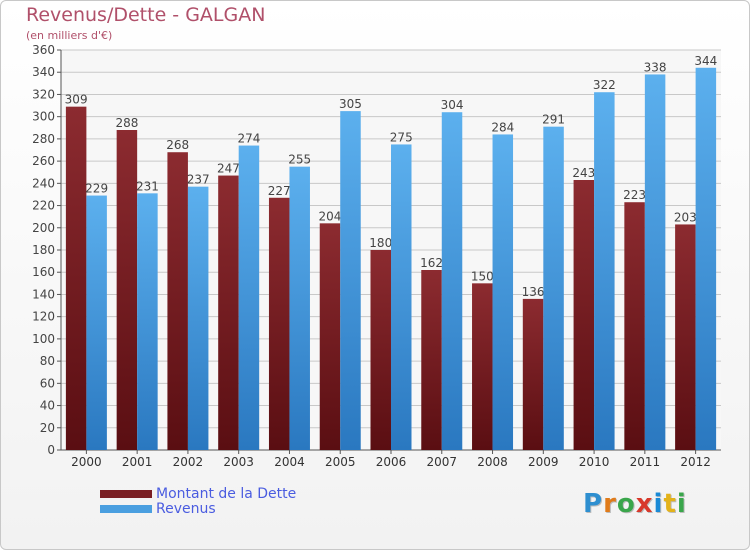  Describe the element at coordinates (177, 145) in the screenshot. I see `data-label-dette: 268` at that location.